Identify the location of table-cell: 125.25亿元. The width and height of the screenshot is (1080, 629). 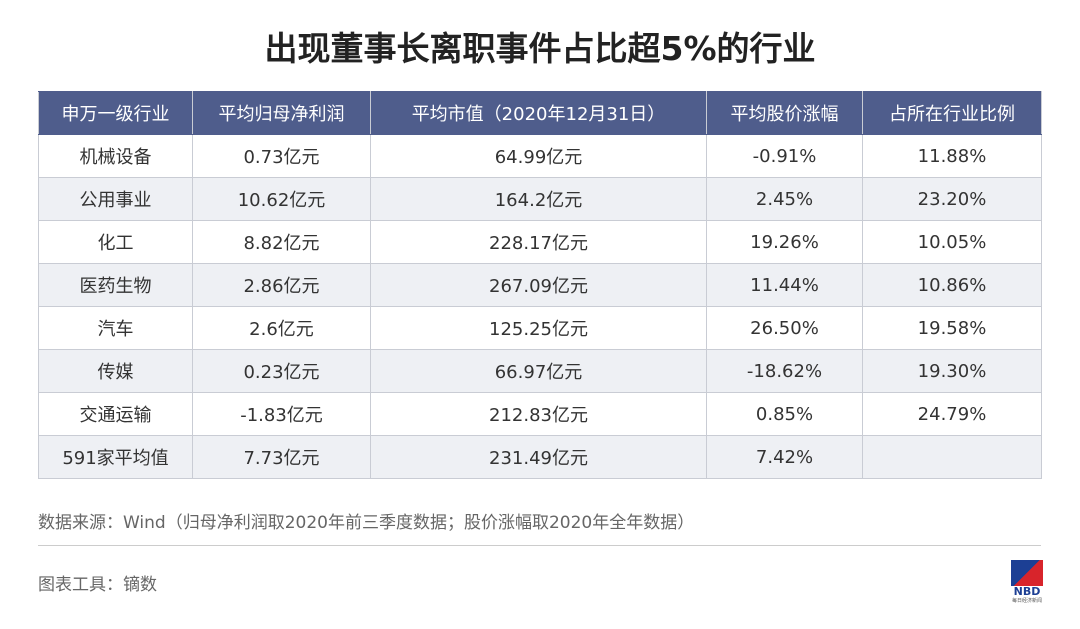
(538, 328).